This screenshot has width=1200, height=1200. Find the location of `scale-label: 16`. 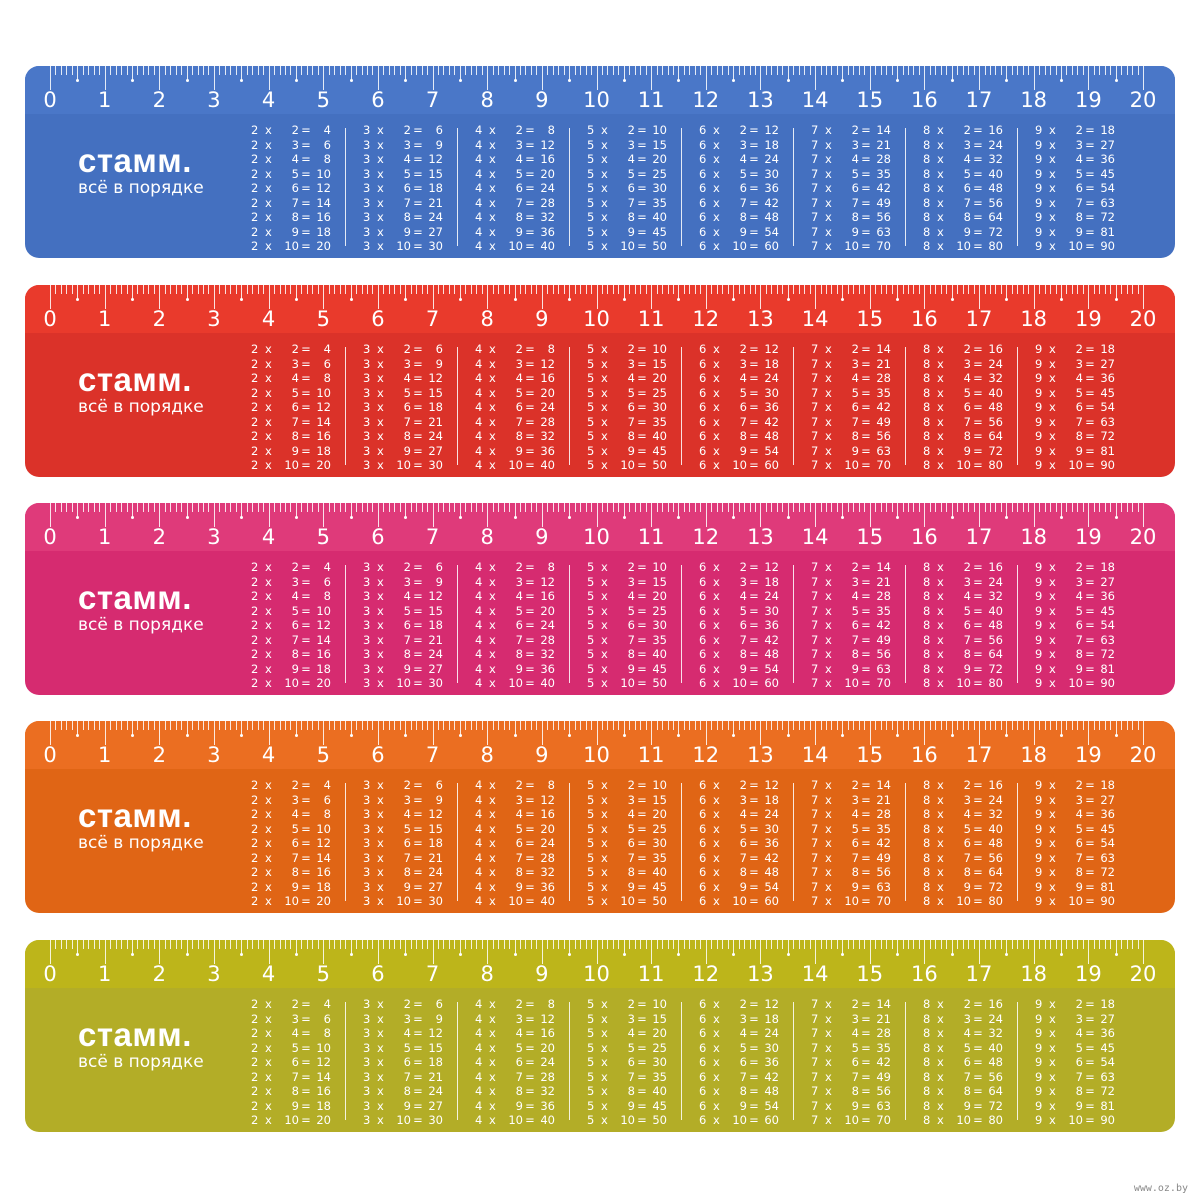

scale-label: 16 is located at coordinates (924, 319).